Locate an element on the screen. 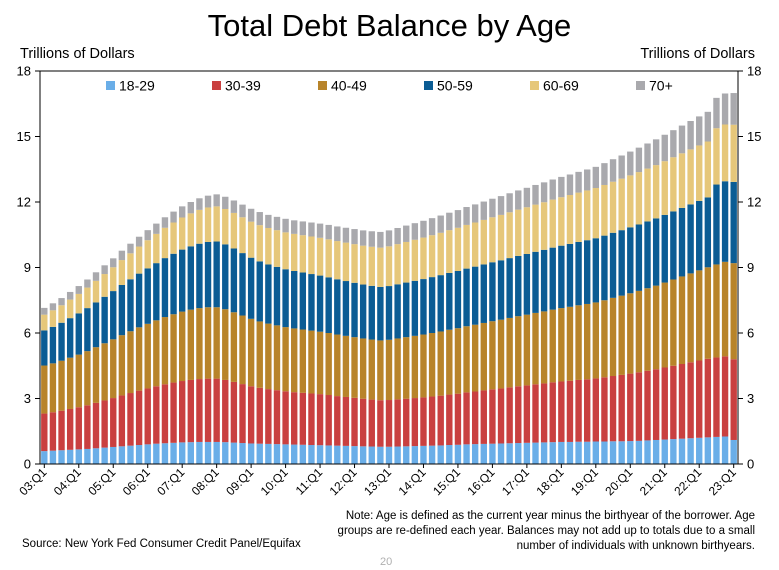 This screenshot has width=779, height=570. y-tick-label-left: 3 is located at coordinates (27, 398).